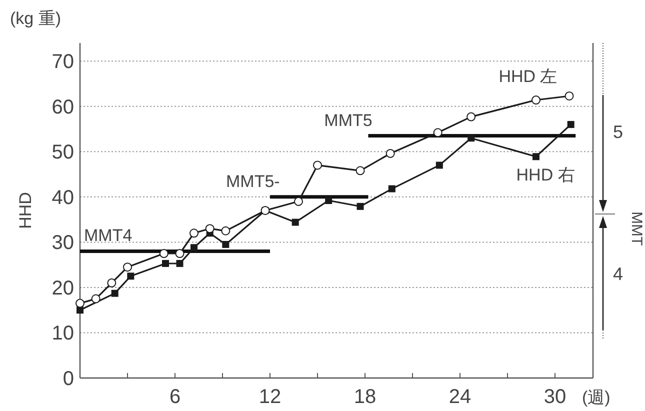 The image size is (645, 411). I want to click on y-tick-label: 30, so click(63, 243).